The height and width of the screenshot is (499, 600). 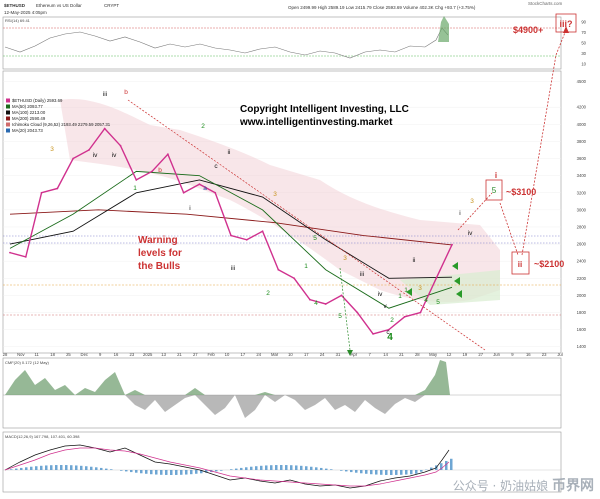 What do you see at coordinates (216, 166) in the screenshot?
I see `wave-label-8: c` at bounding box center [216, 166].